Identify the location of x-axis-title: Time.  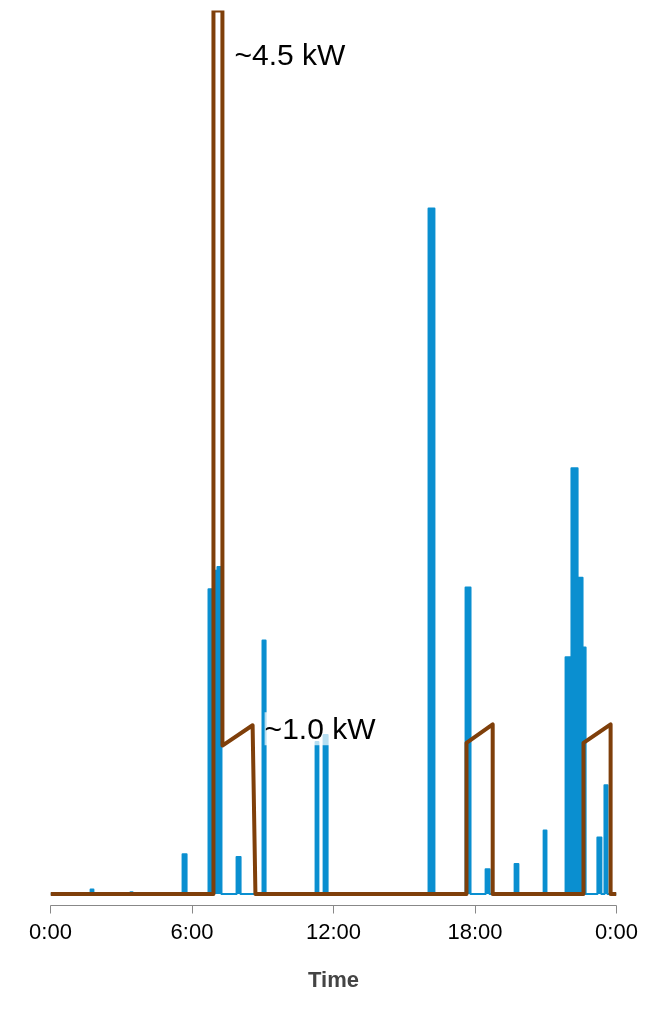
(333, 979).